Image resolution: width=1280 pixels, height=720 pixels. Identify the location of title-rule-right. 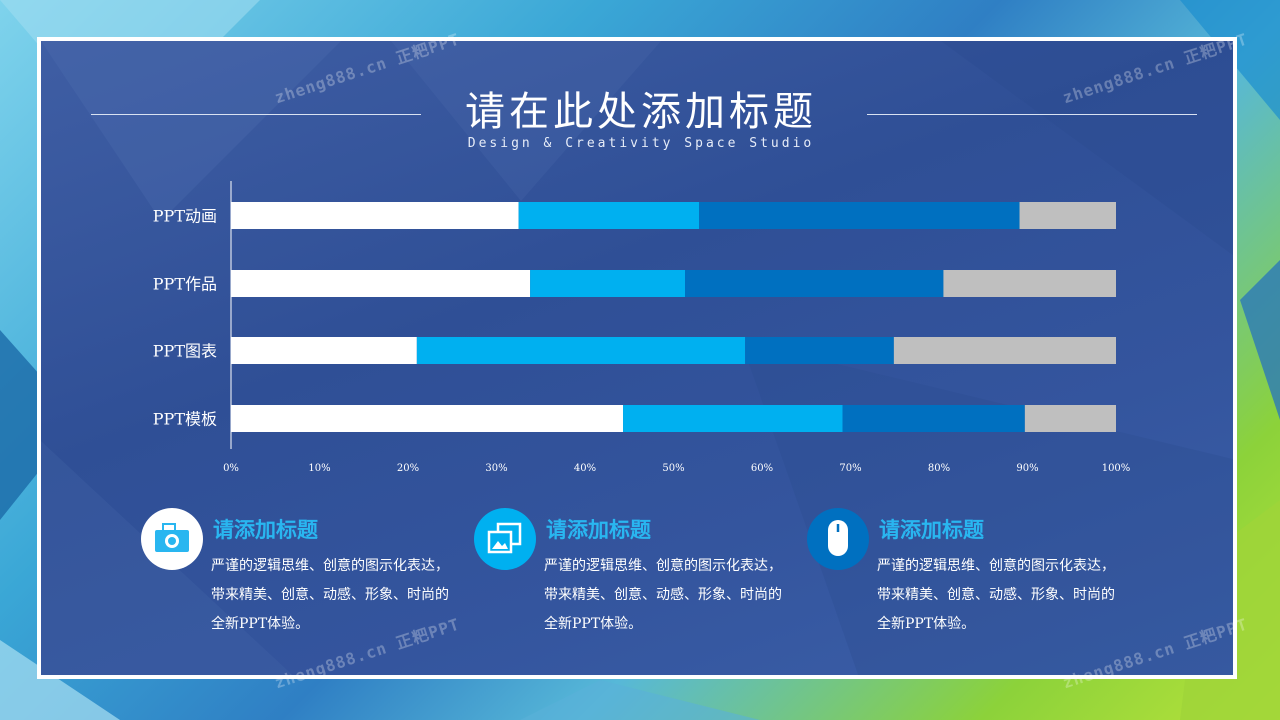
(1032, 114).